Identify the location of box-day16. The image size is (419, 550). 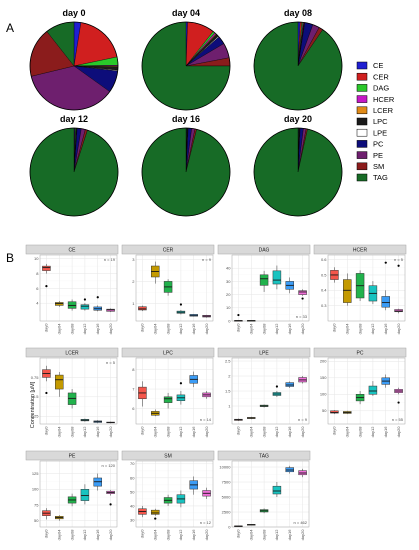
(385, 302).